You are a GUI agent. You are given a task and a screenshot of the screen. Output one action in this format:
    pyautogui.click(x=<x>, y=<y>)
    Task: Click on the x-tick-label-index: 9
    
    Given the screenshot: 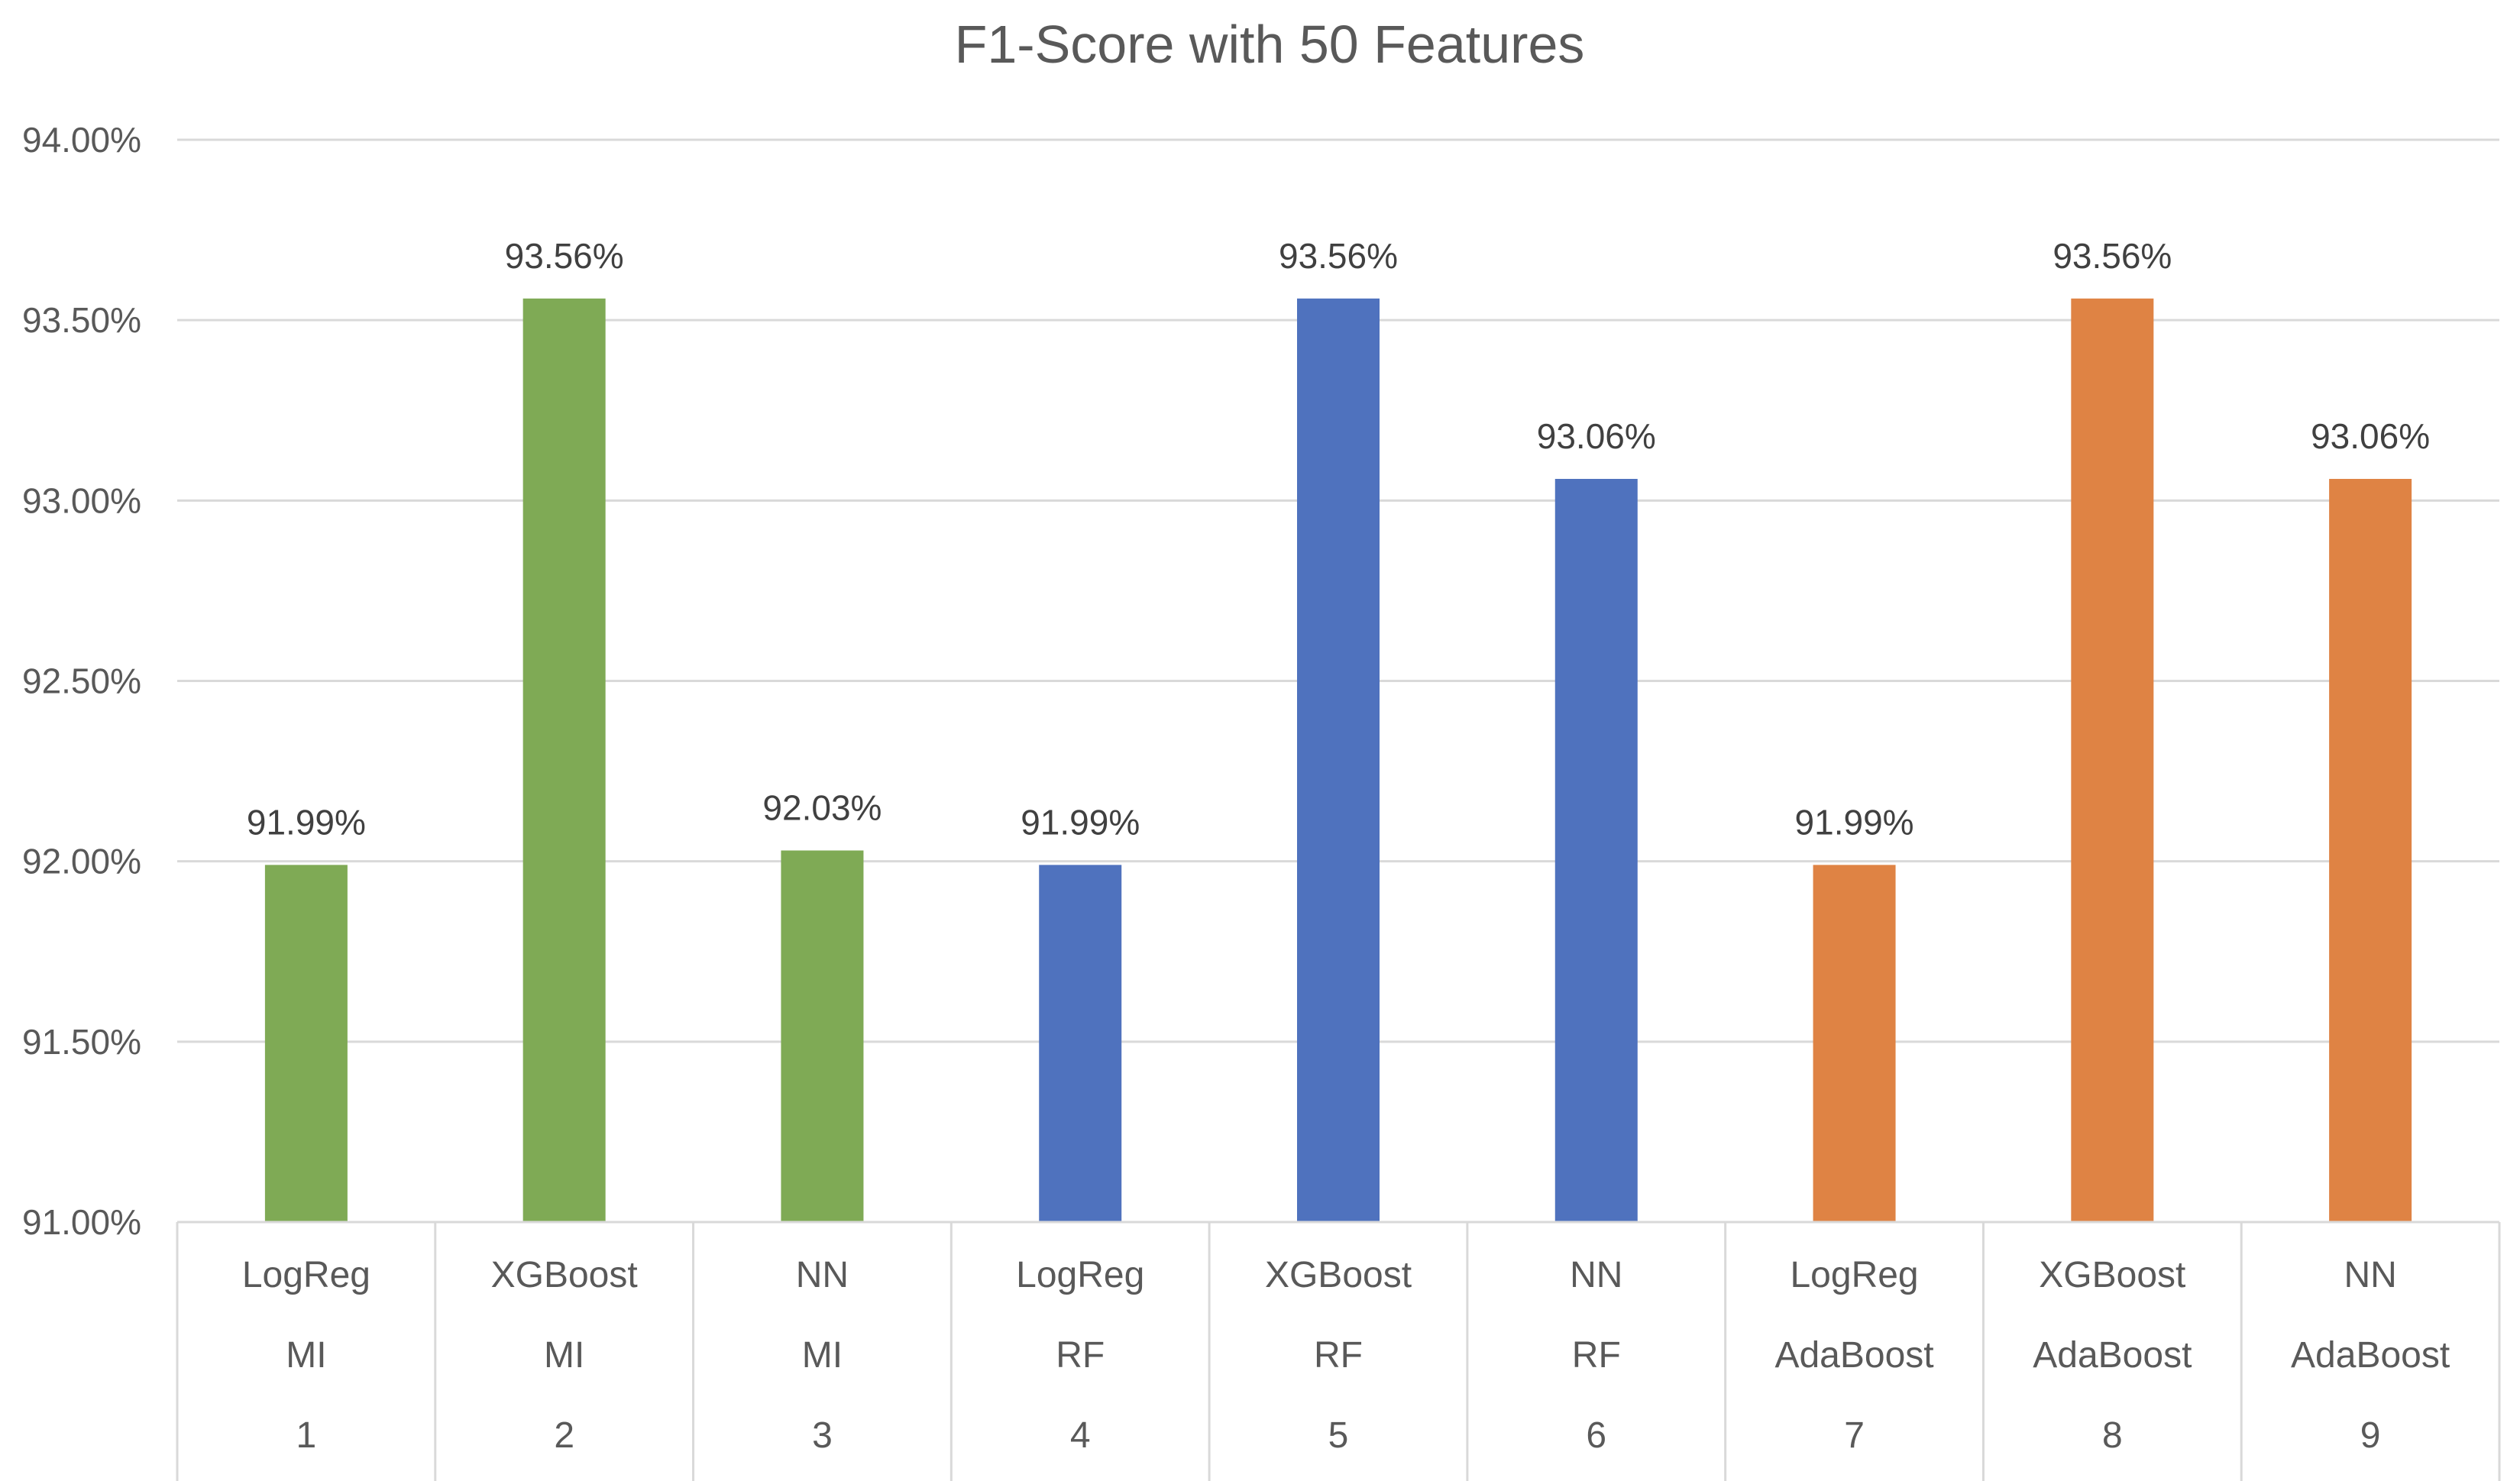 What is the action you would take?
    pyautogui.click(x=2370, y=1435)
    